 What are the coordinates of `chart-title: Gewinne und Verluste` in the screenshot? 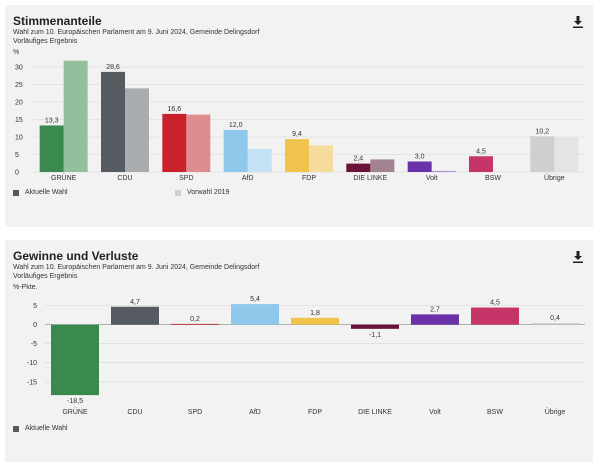 It's located at (76, 256).